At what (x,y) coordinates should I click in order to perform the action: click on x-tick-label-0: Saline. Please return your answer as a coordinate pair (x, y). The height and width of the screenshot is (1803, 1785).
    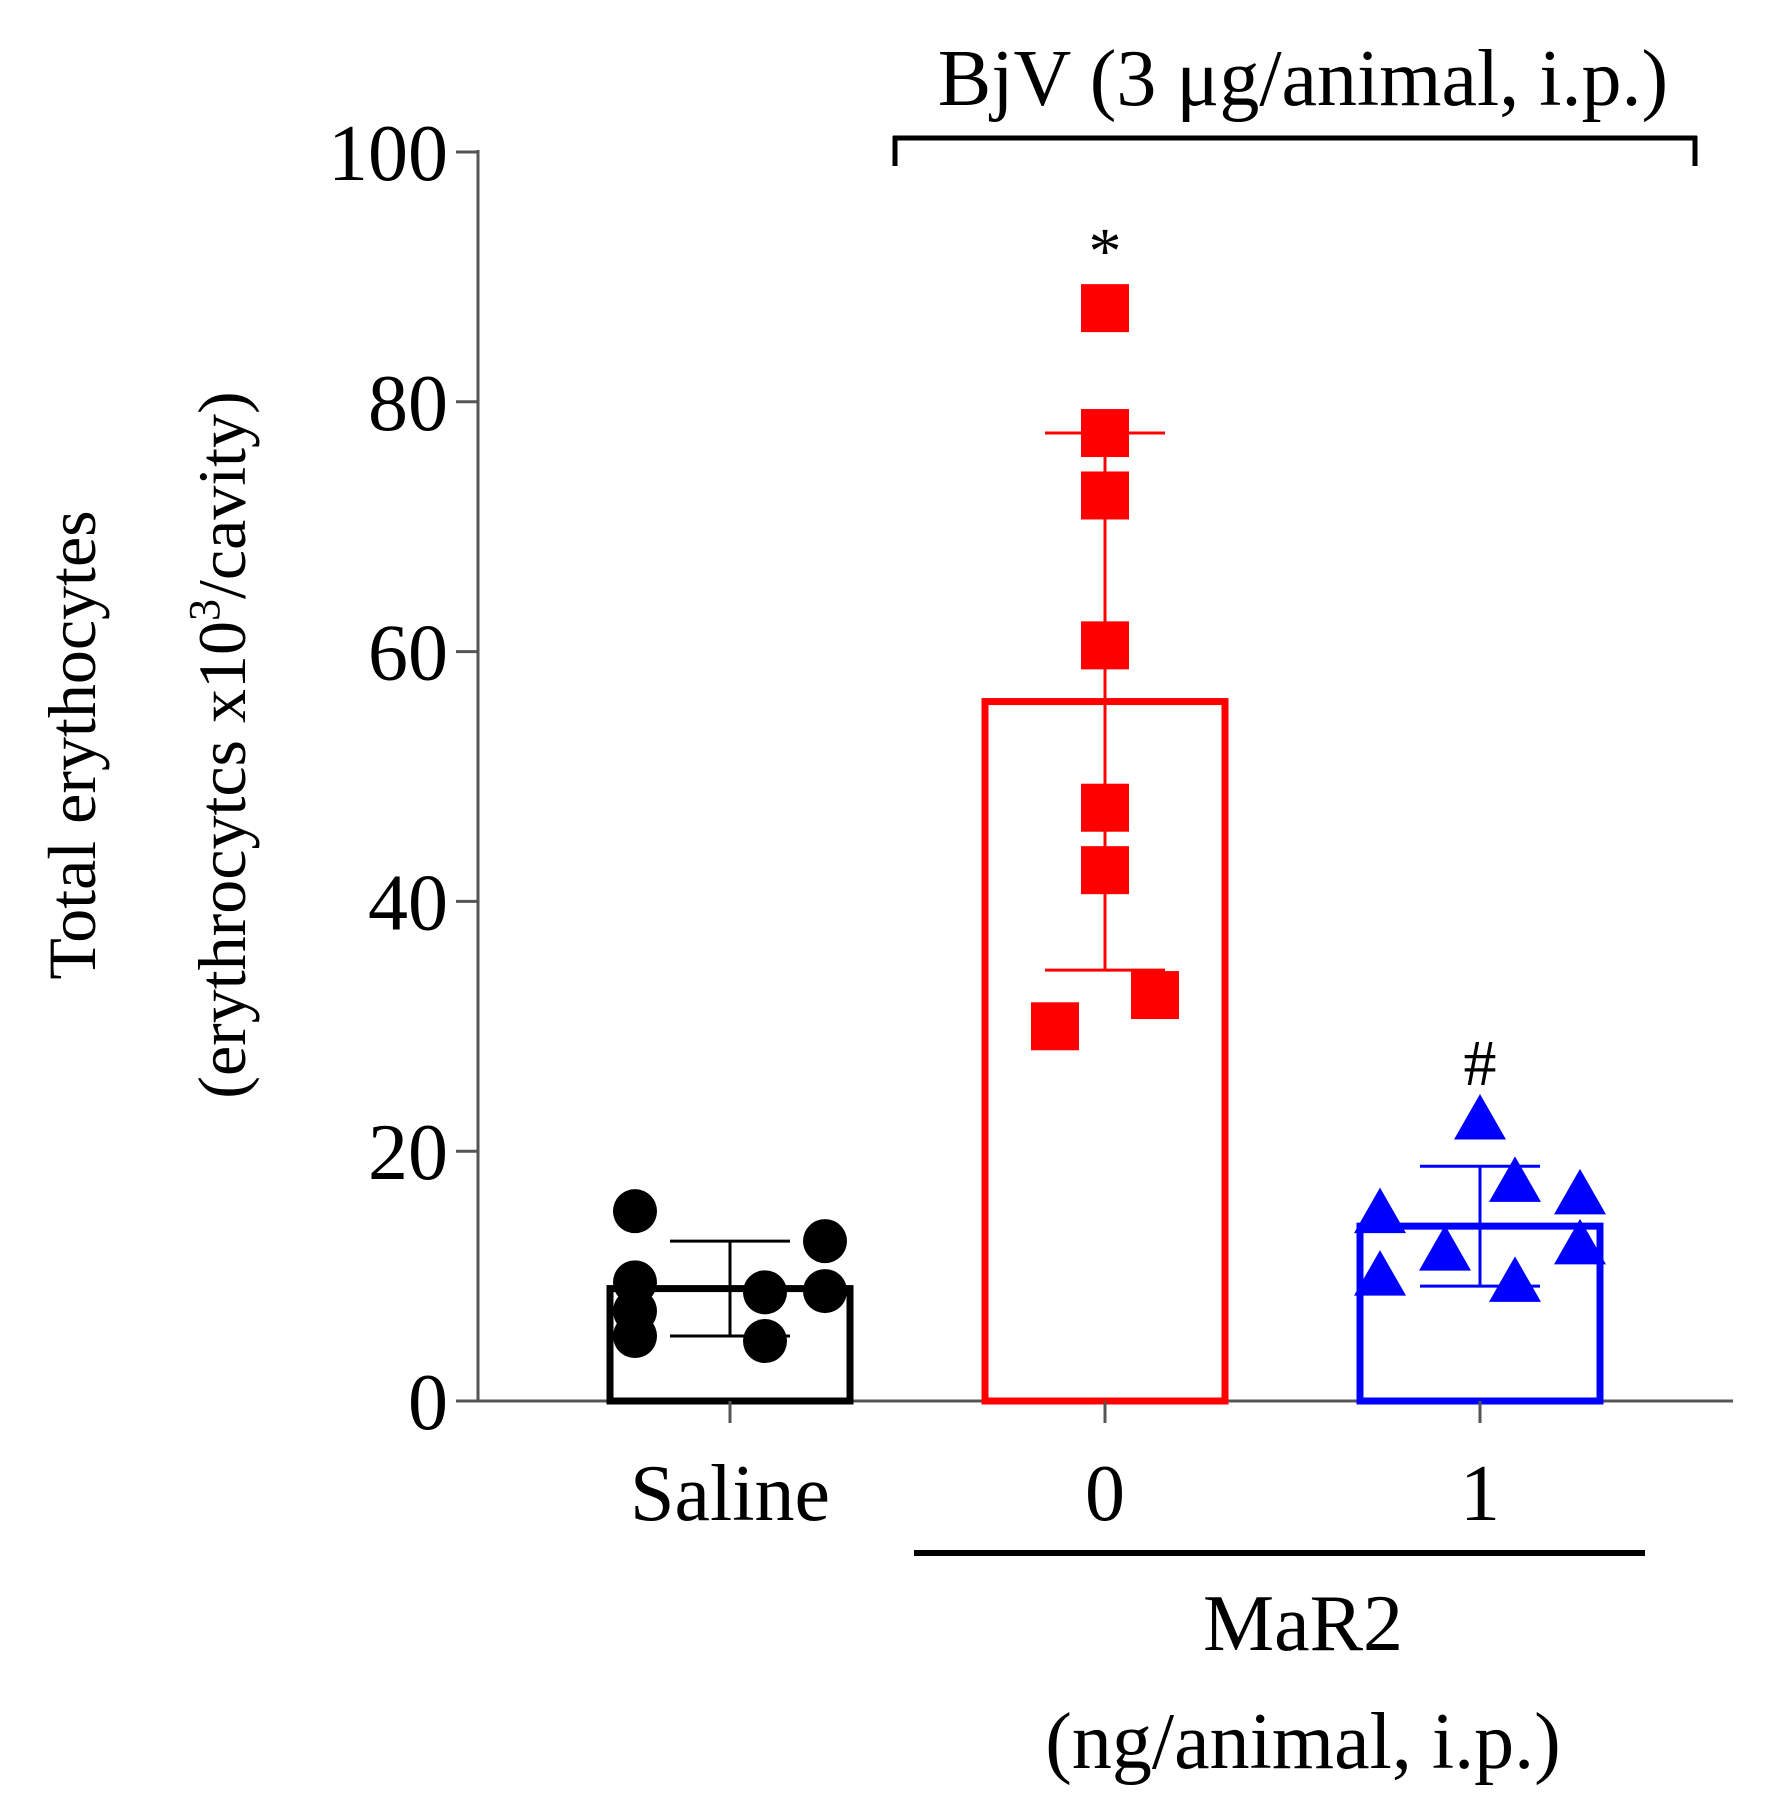
    Looking at the image, I should click on (730, 1494).